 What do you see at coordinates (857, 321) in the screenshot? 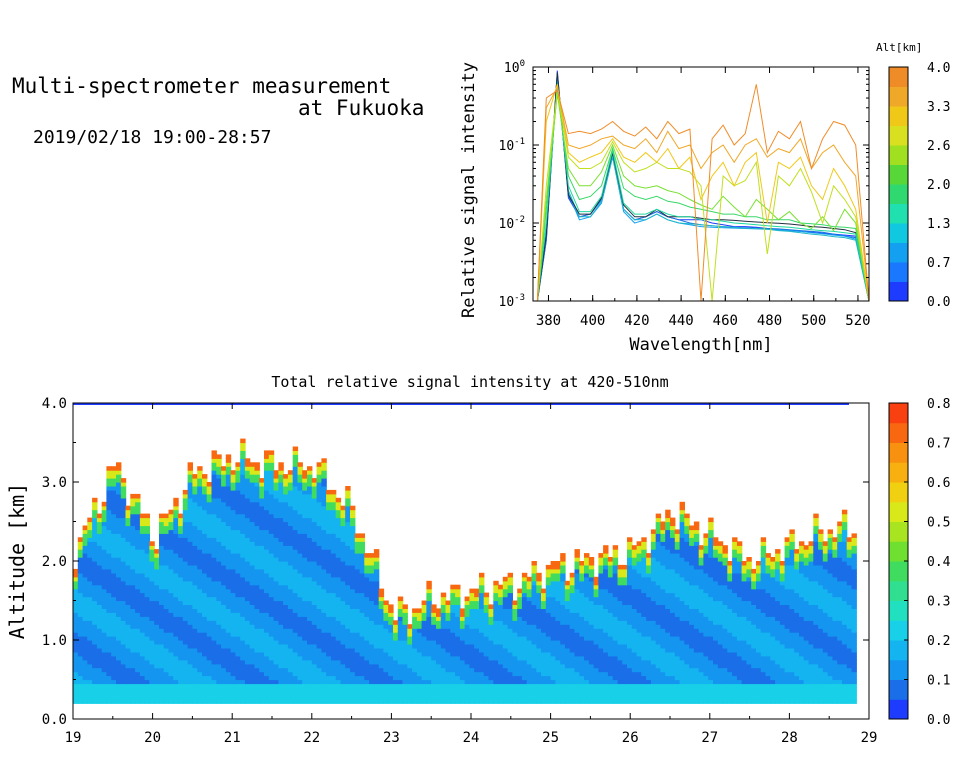
I see `spectrum-x-tick-label: 520` at bounding box center [857, 321].